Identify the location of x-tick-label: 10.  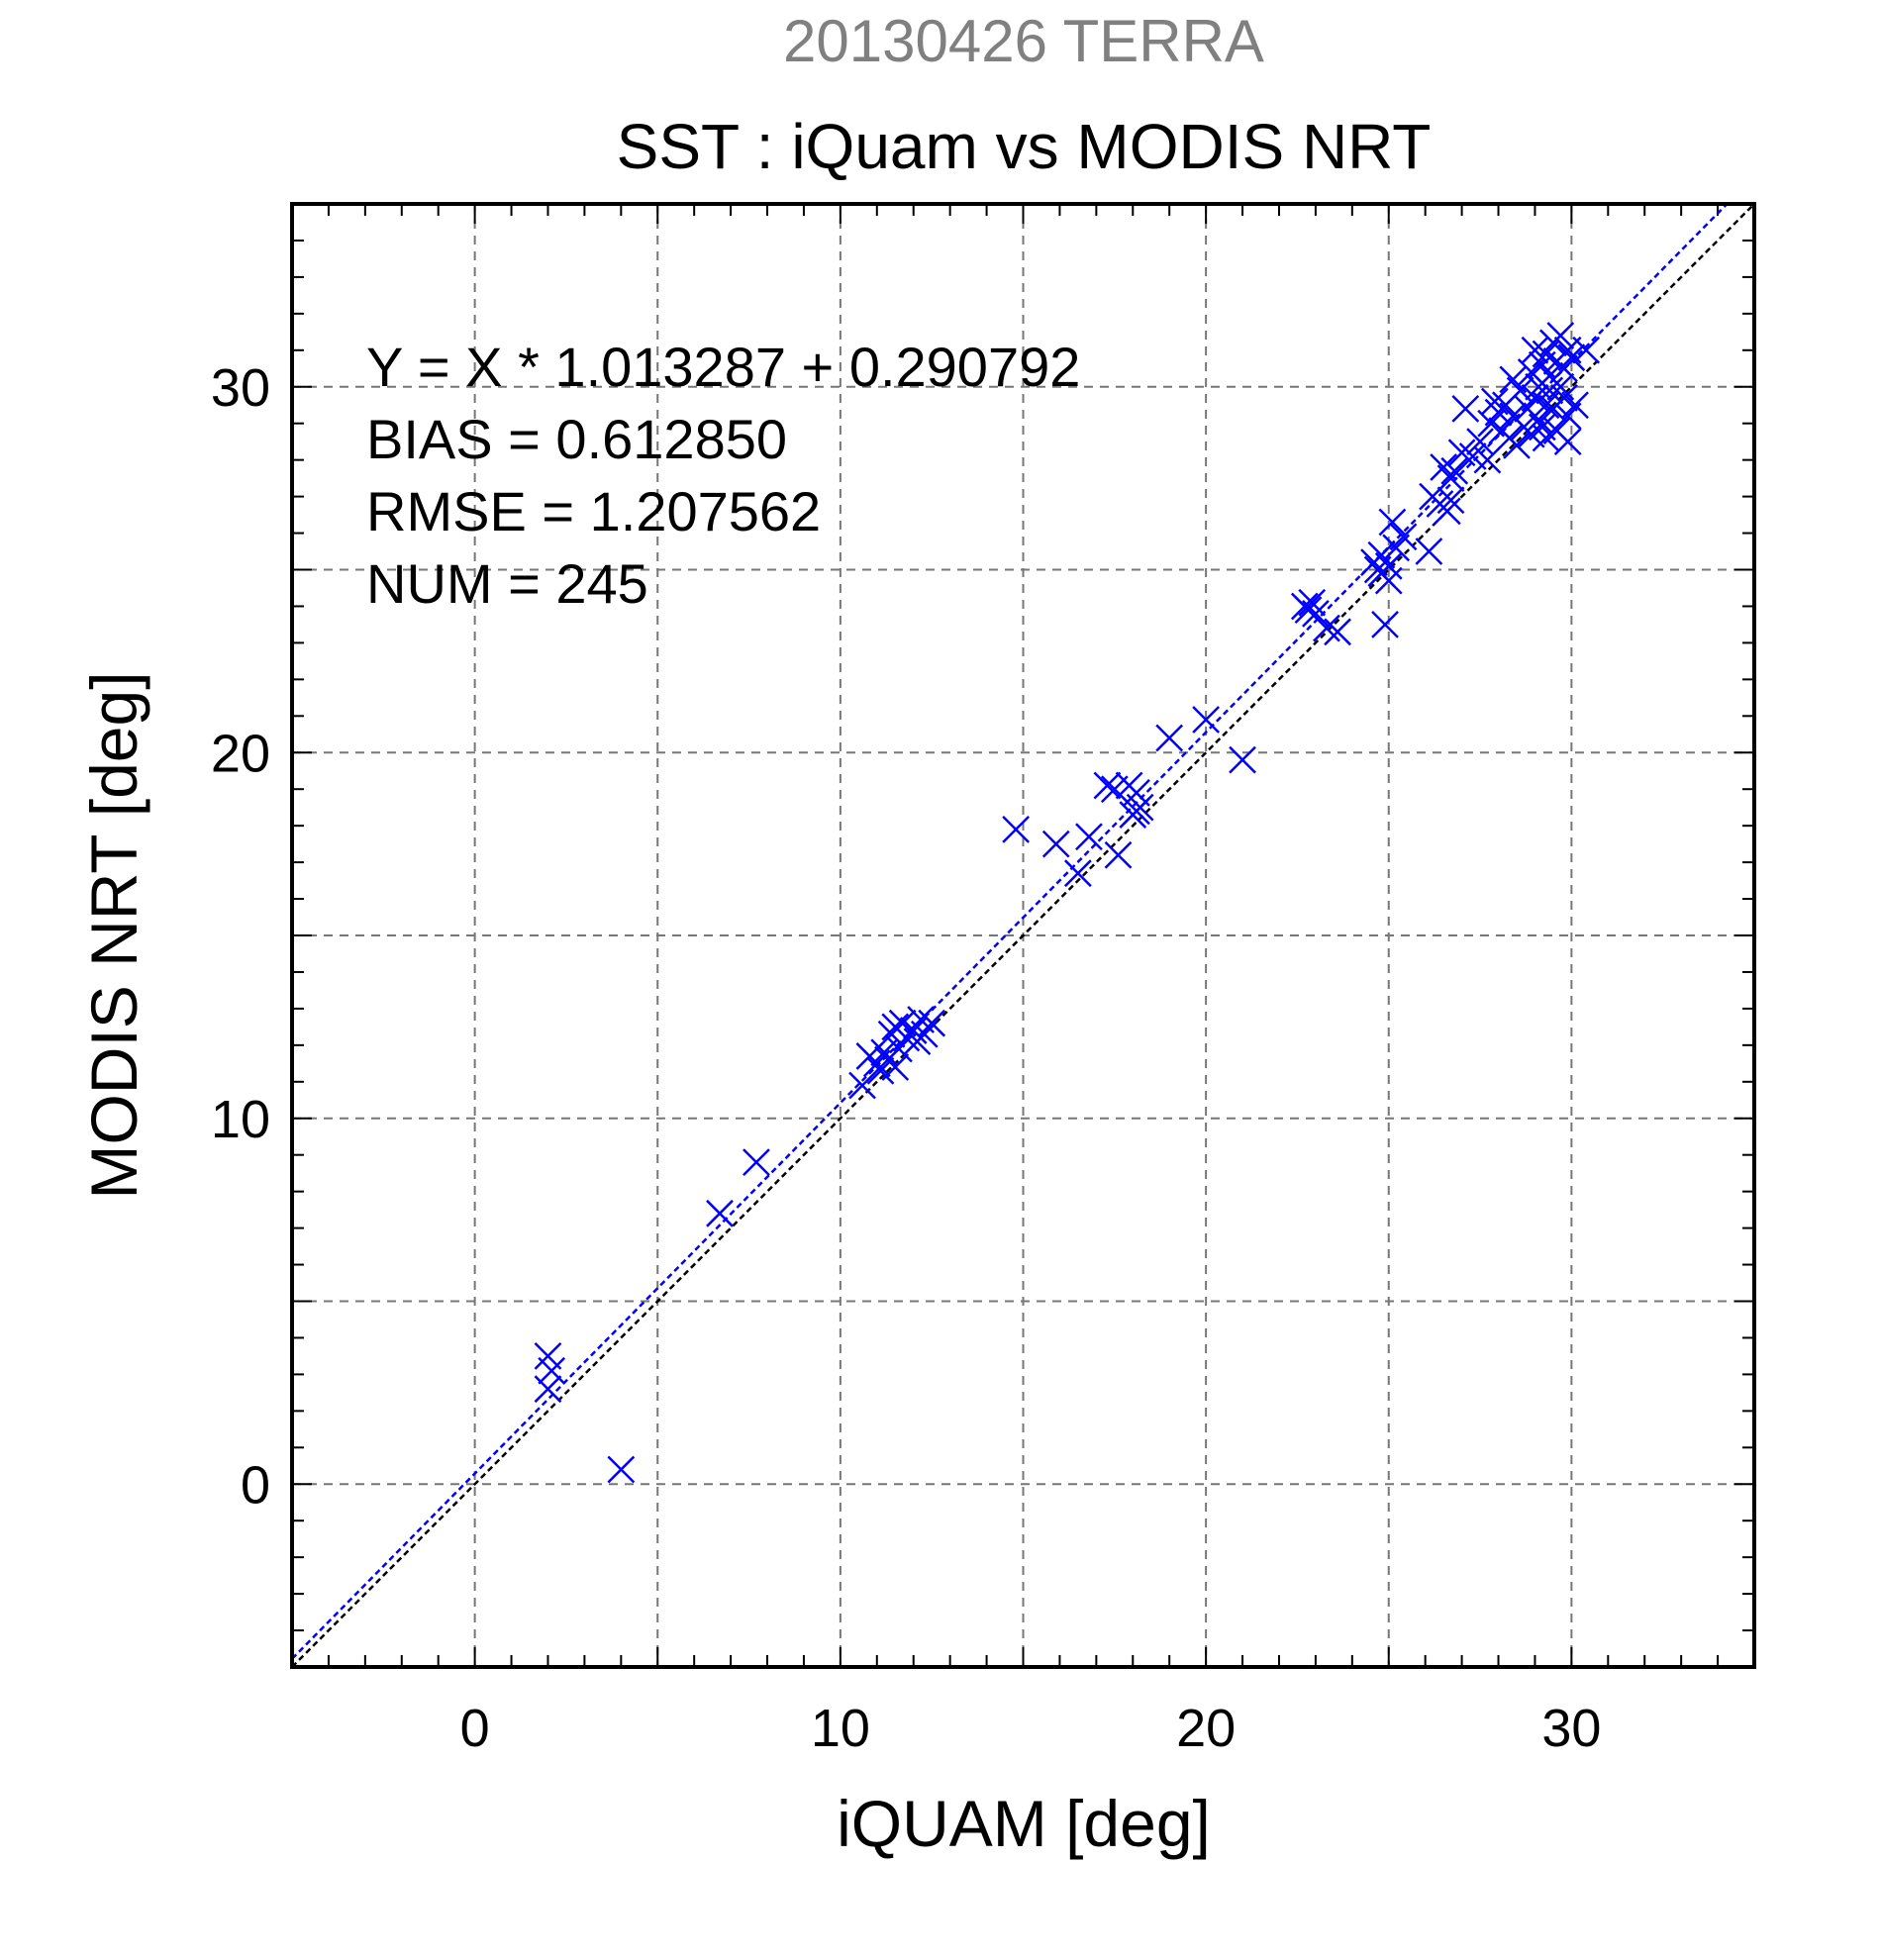
(841, 1728).